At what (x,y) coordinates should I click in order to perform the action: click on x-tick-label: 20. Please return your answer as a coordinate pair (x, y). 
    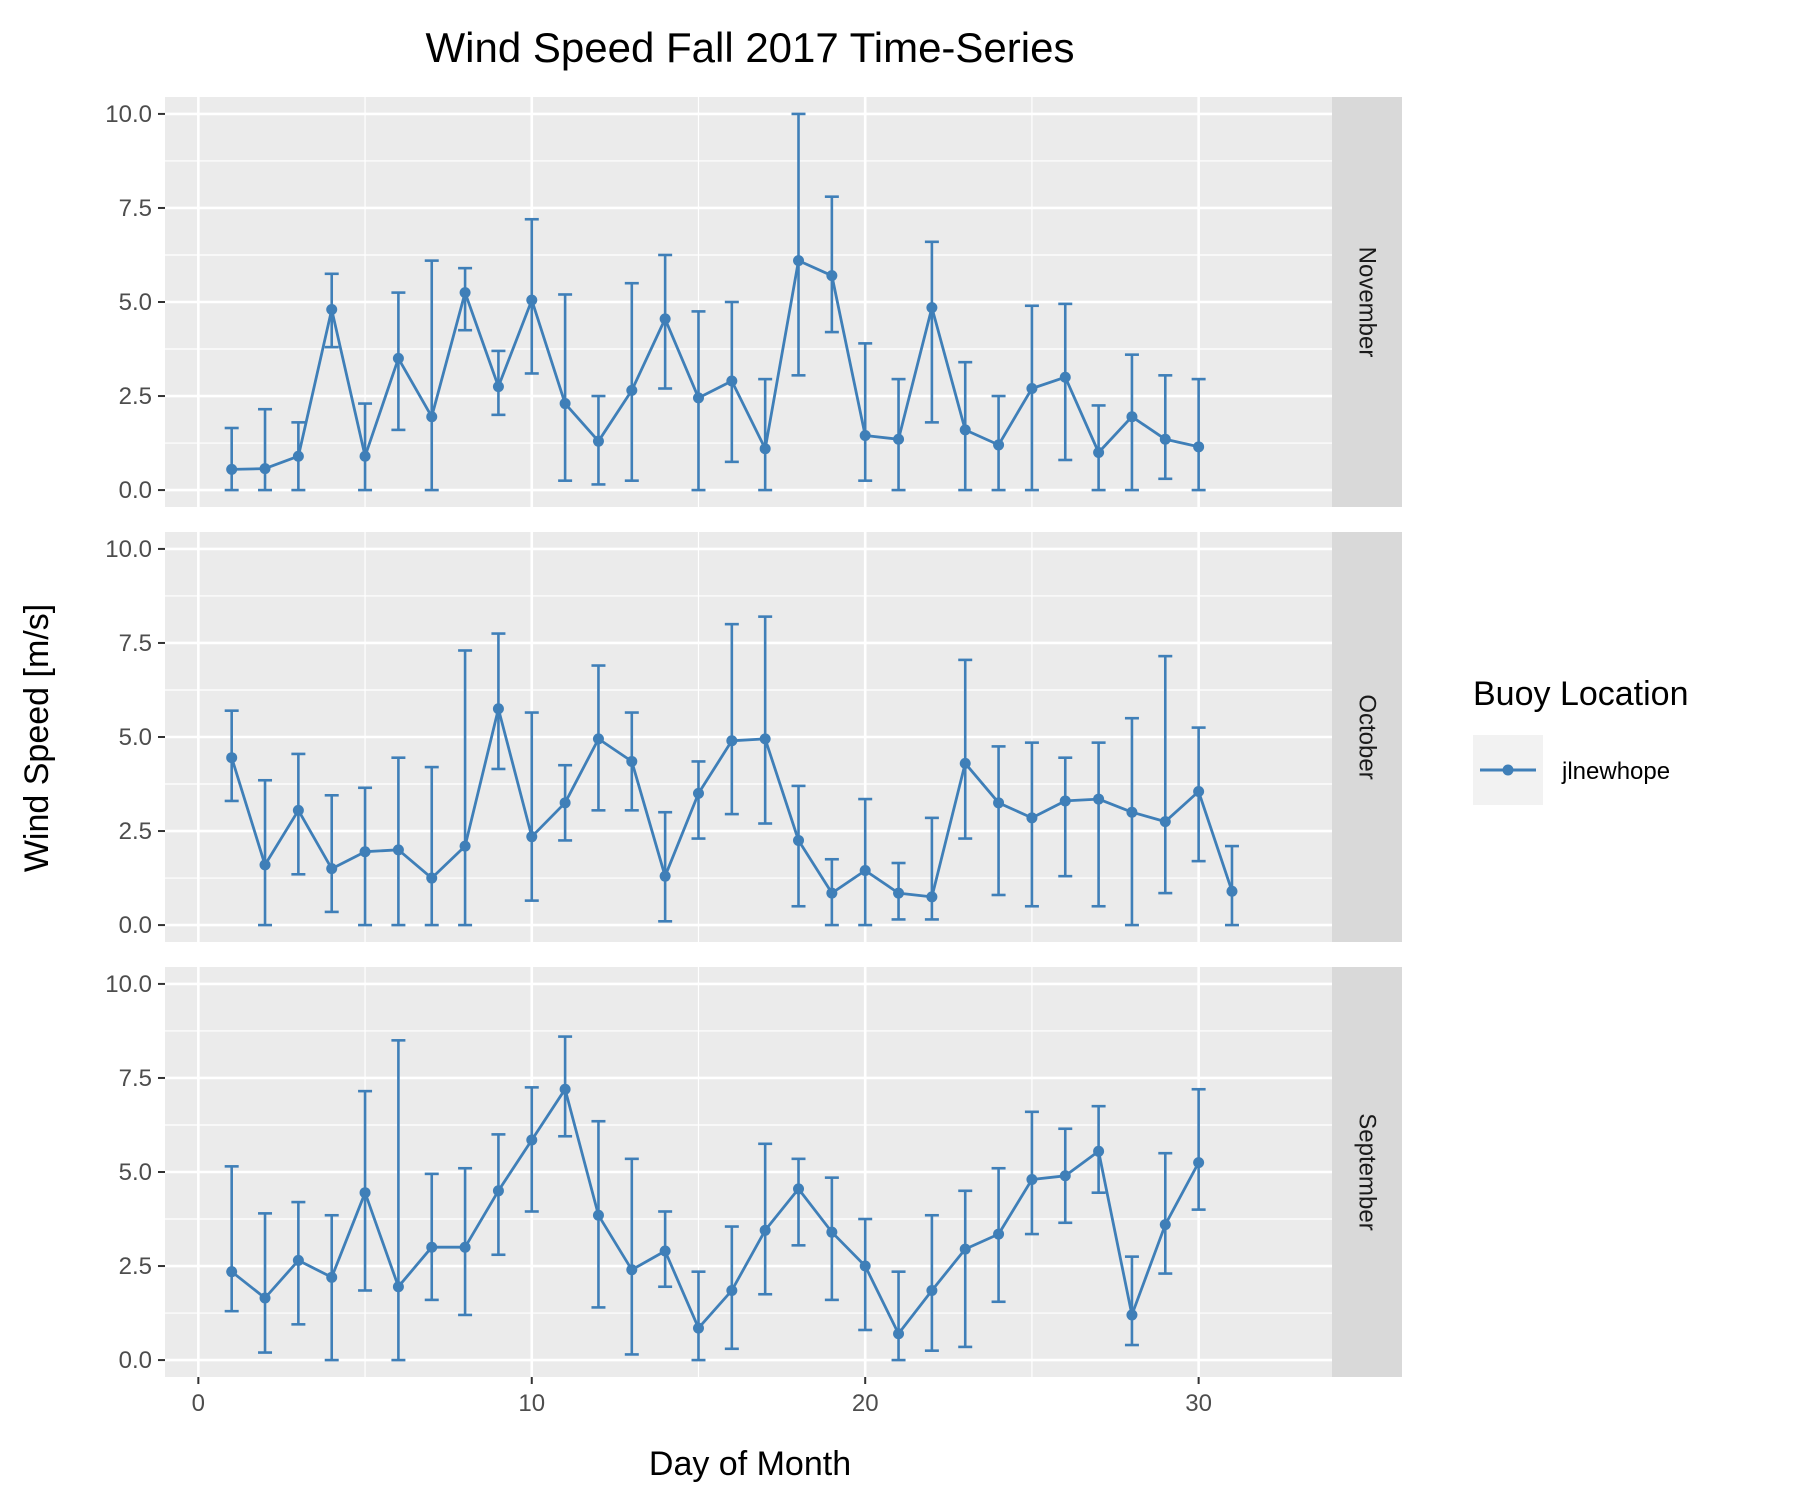
    Looking at the image, I should click on (865, 1403).